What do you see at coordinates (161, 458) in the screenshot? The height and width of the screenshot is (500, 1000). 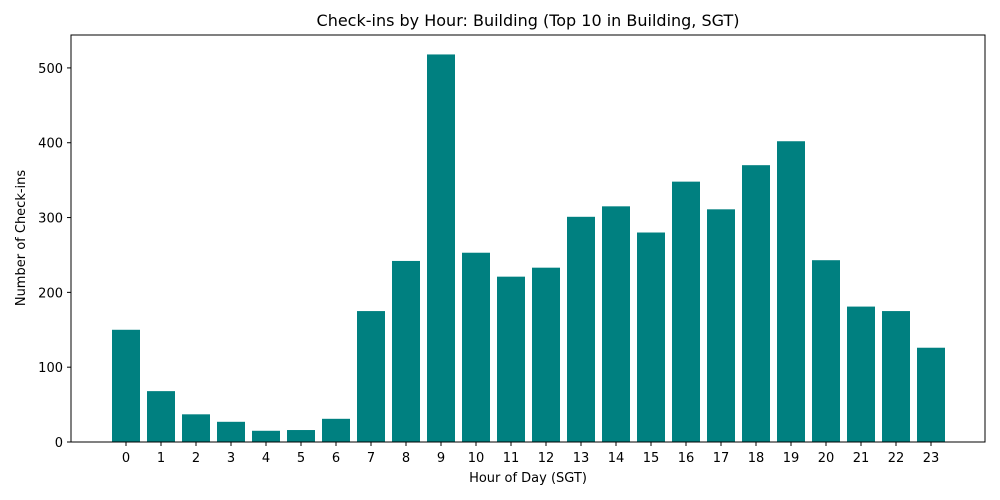 I see `x-tick-label: 1` at bounding box center [161, 458].